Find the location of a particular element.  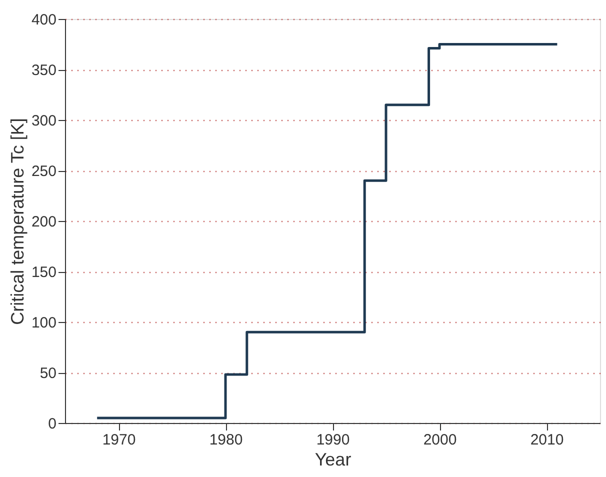

y-tick-label: 350 is located at coordinates (43, 70).